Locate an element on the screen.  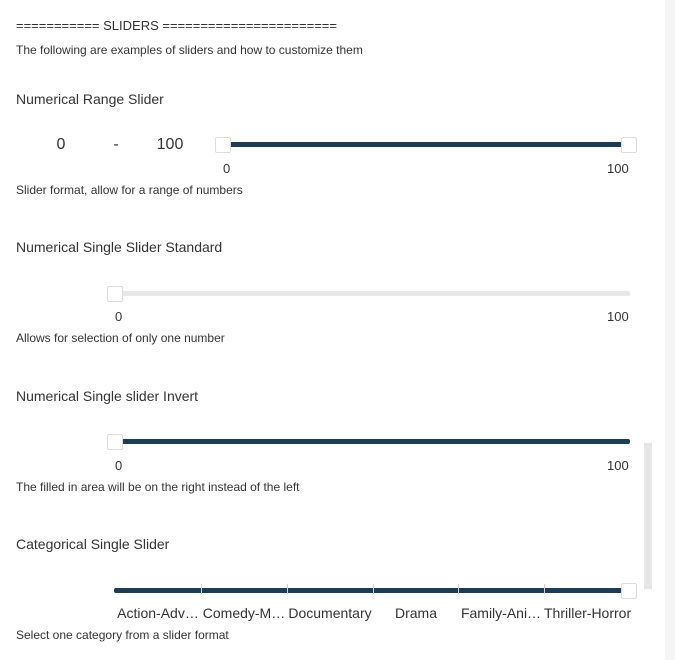
range-slider-min-label: 0 is located at coordinates (227, 168).